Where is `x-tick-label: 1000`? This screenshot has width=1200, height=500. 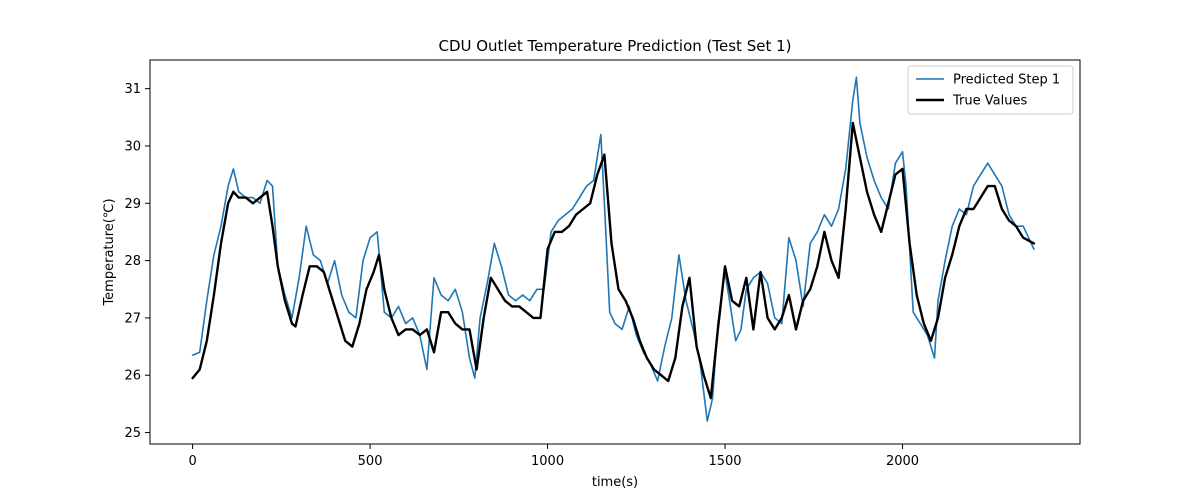
x-tick-label: 1000 is located at coordinates (547, 461).